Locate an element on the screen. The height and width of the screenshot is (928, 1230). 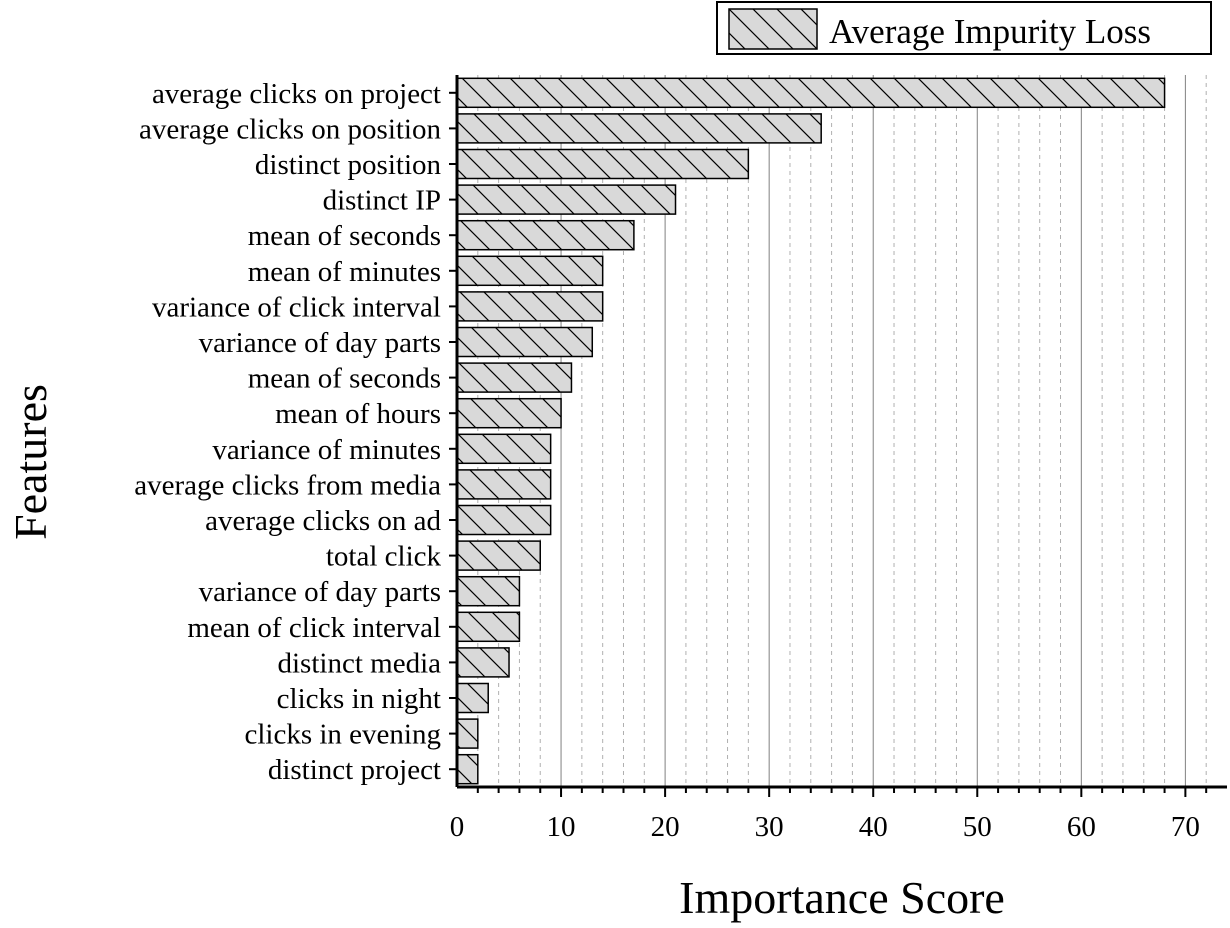
legend-swatch is located at coordinates (773, 29).